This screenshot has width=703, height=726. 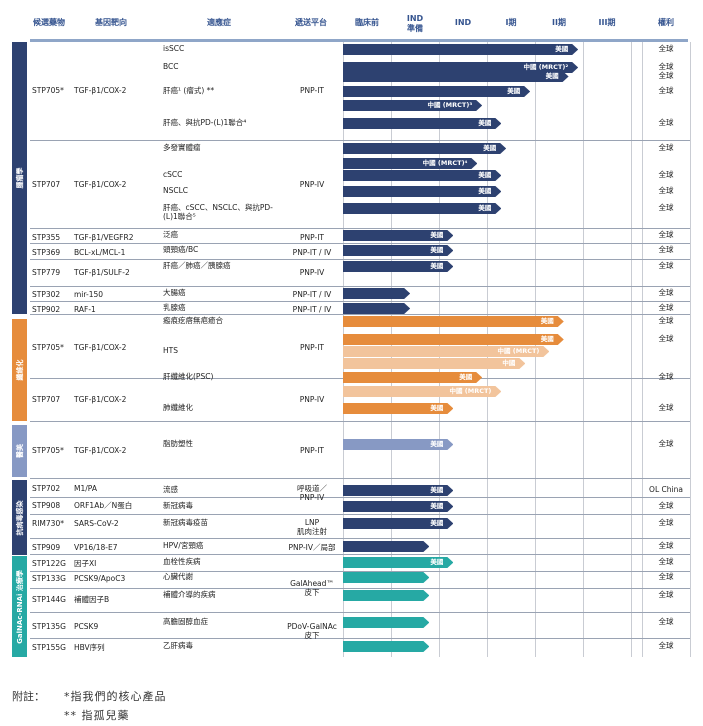 What do you see at coordinates (46, 272) in the screenshot?
I see `drug-name: STP779` at bounding box center [46, 272].